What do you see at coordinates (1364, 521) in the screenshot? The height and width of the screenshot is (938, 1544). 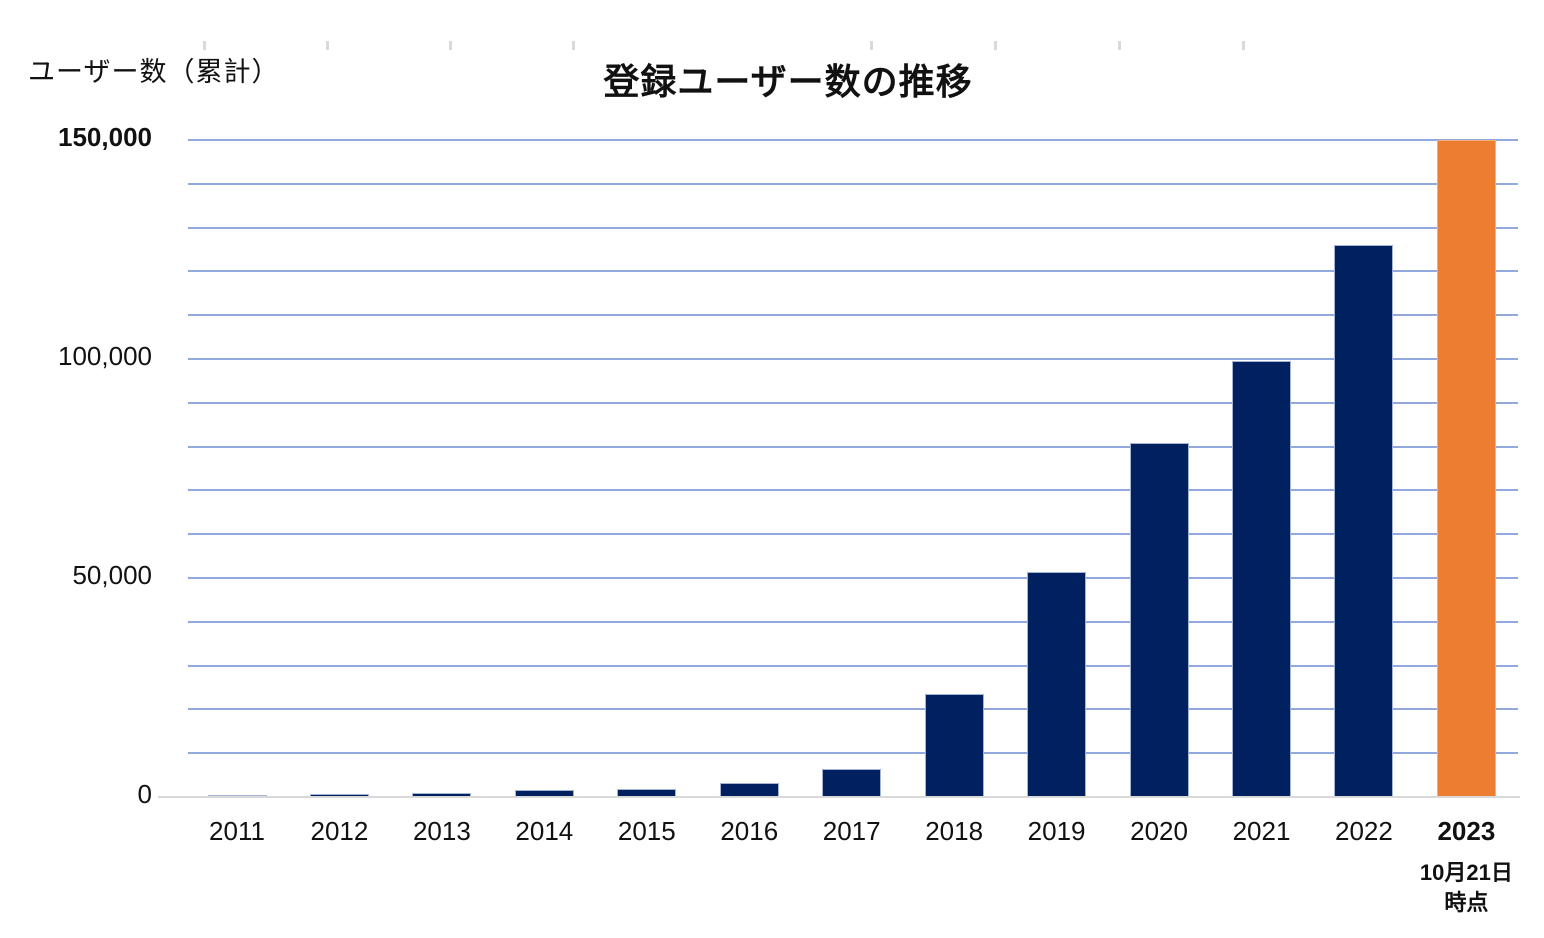 I see `bar-2022` at bounding box center [1364, 521].